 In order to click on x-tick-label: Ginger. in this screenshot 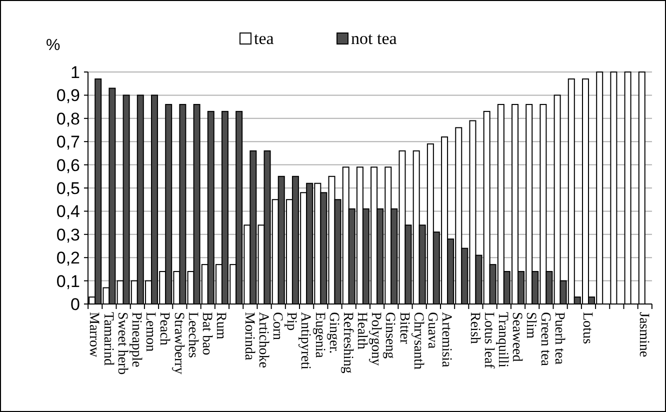, I will do `click(333, 333)`.